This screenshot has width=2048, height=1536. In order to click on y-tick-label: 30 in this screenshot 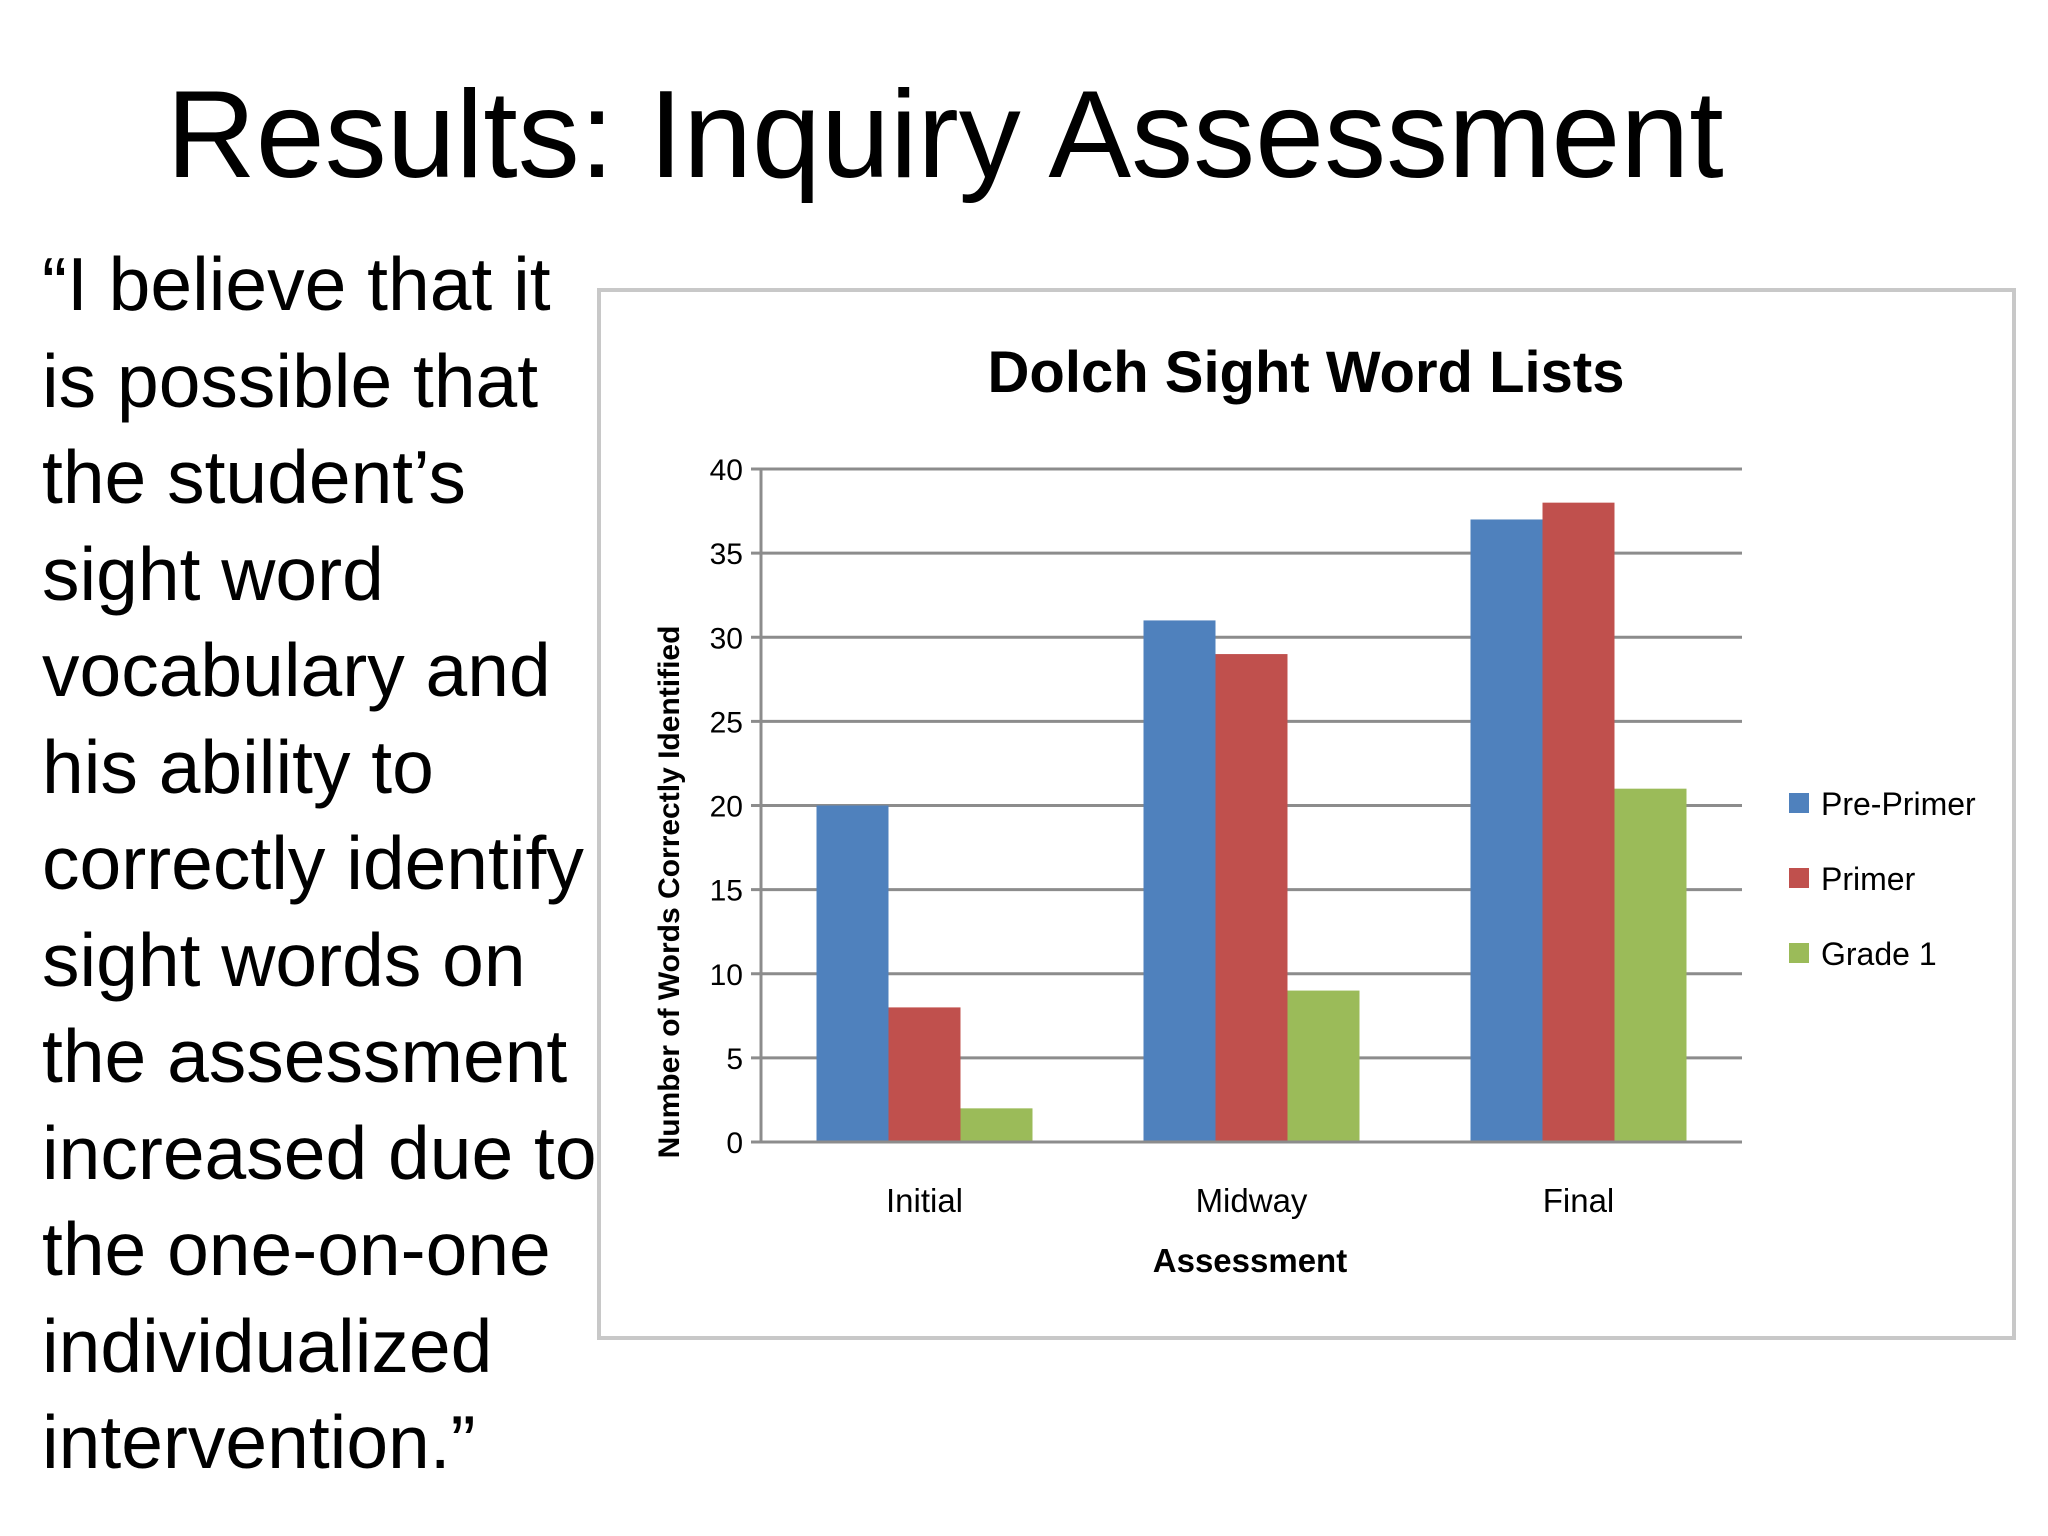, I will do `click(726, 638)`.